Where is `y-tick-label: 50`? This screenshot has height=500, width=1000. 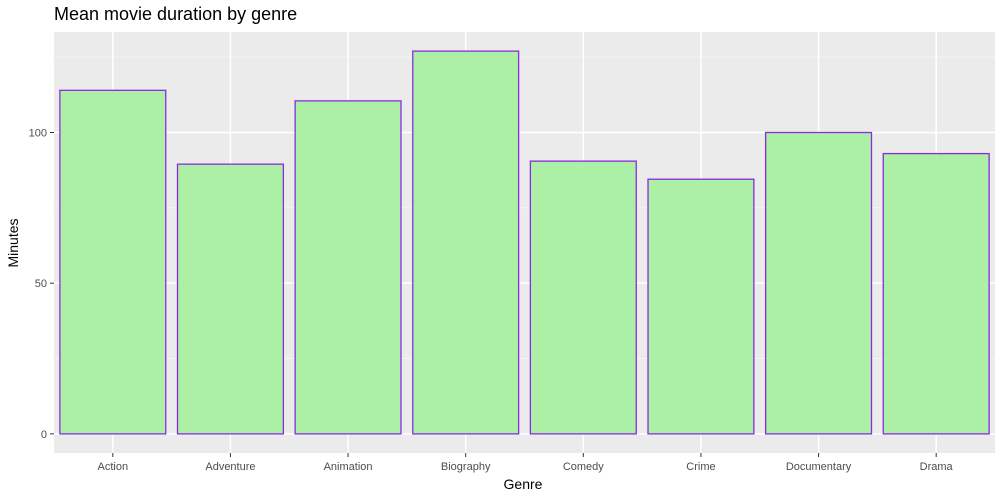
y-tick-label: 50 is located at coordinates (41, 284).